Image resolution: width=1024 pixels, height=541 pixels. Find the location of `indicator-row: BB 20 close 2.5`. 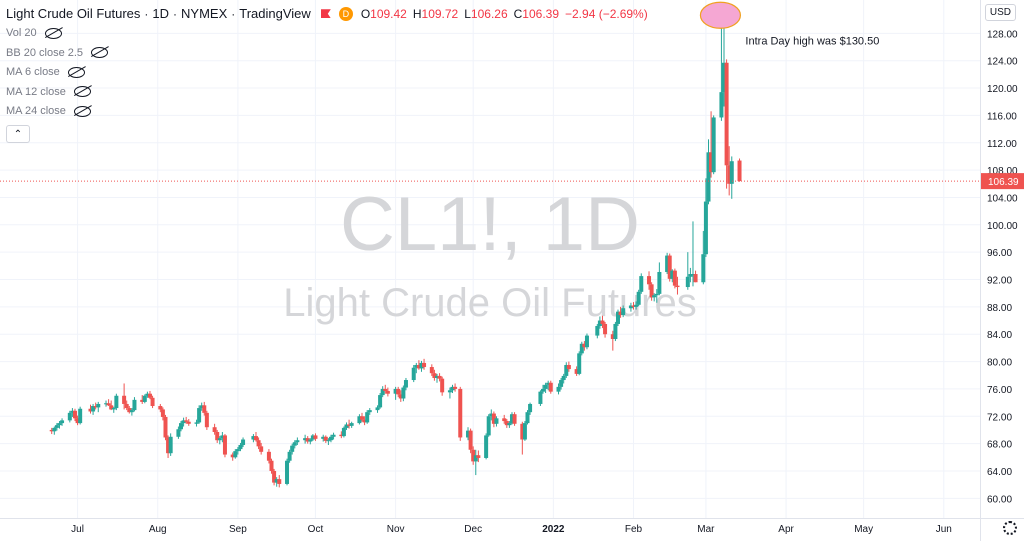

indicator-row: BB 20 close 2.5 is located at coordinates (330, 53).